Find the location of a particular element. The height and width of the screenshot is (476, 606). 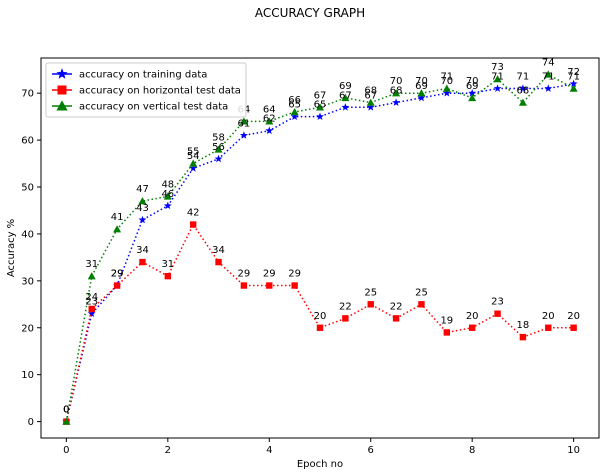

data-label: 54 is located at coordinates (193, 156).